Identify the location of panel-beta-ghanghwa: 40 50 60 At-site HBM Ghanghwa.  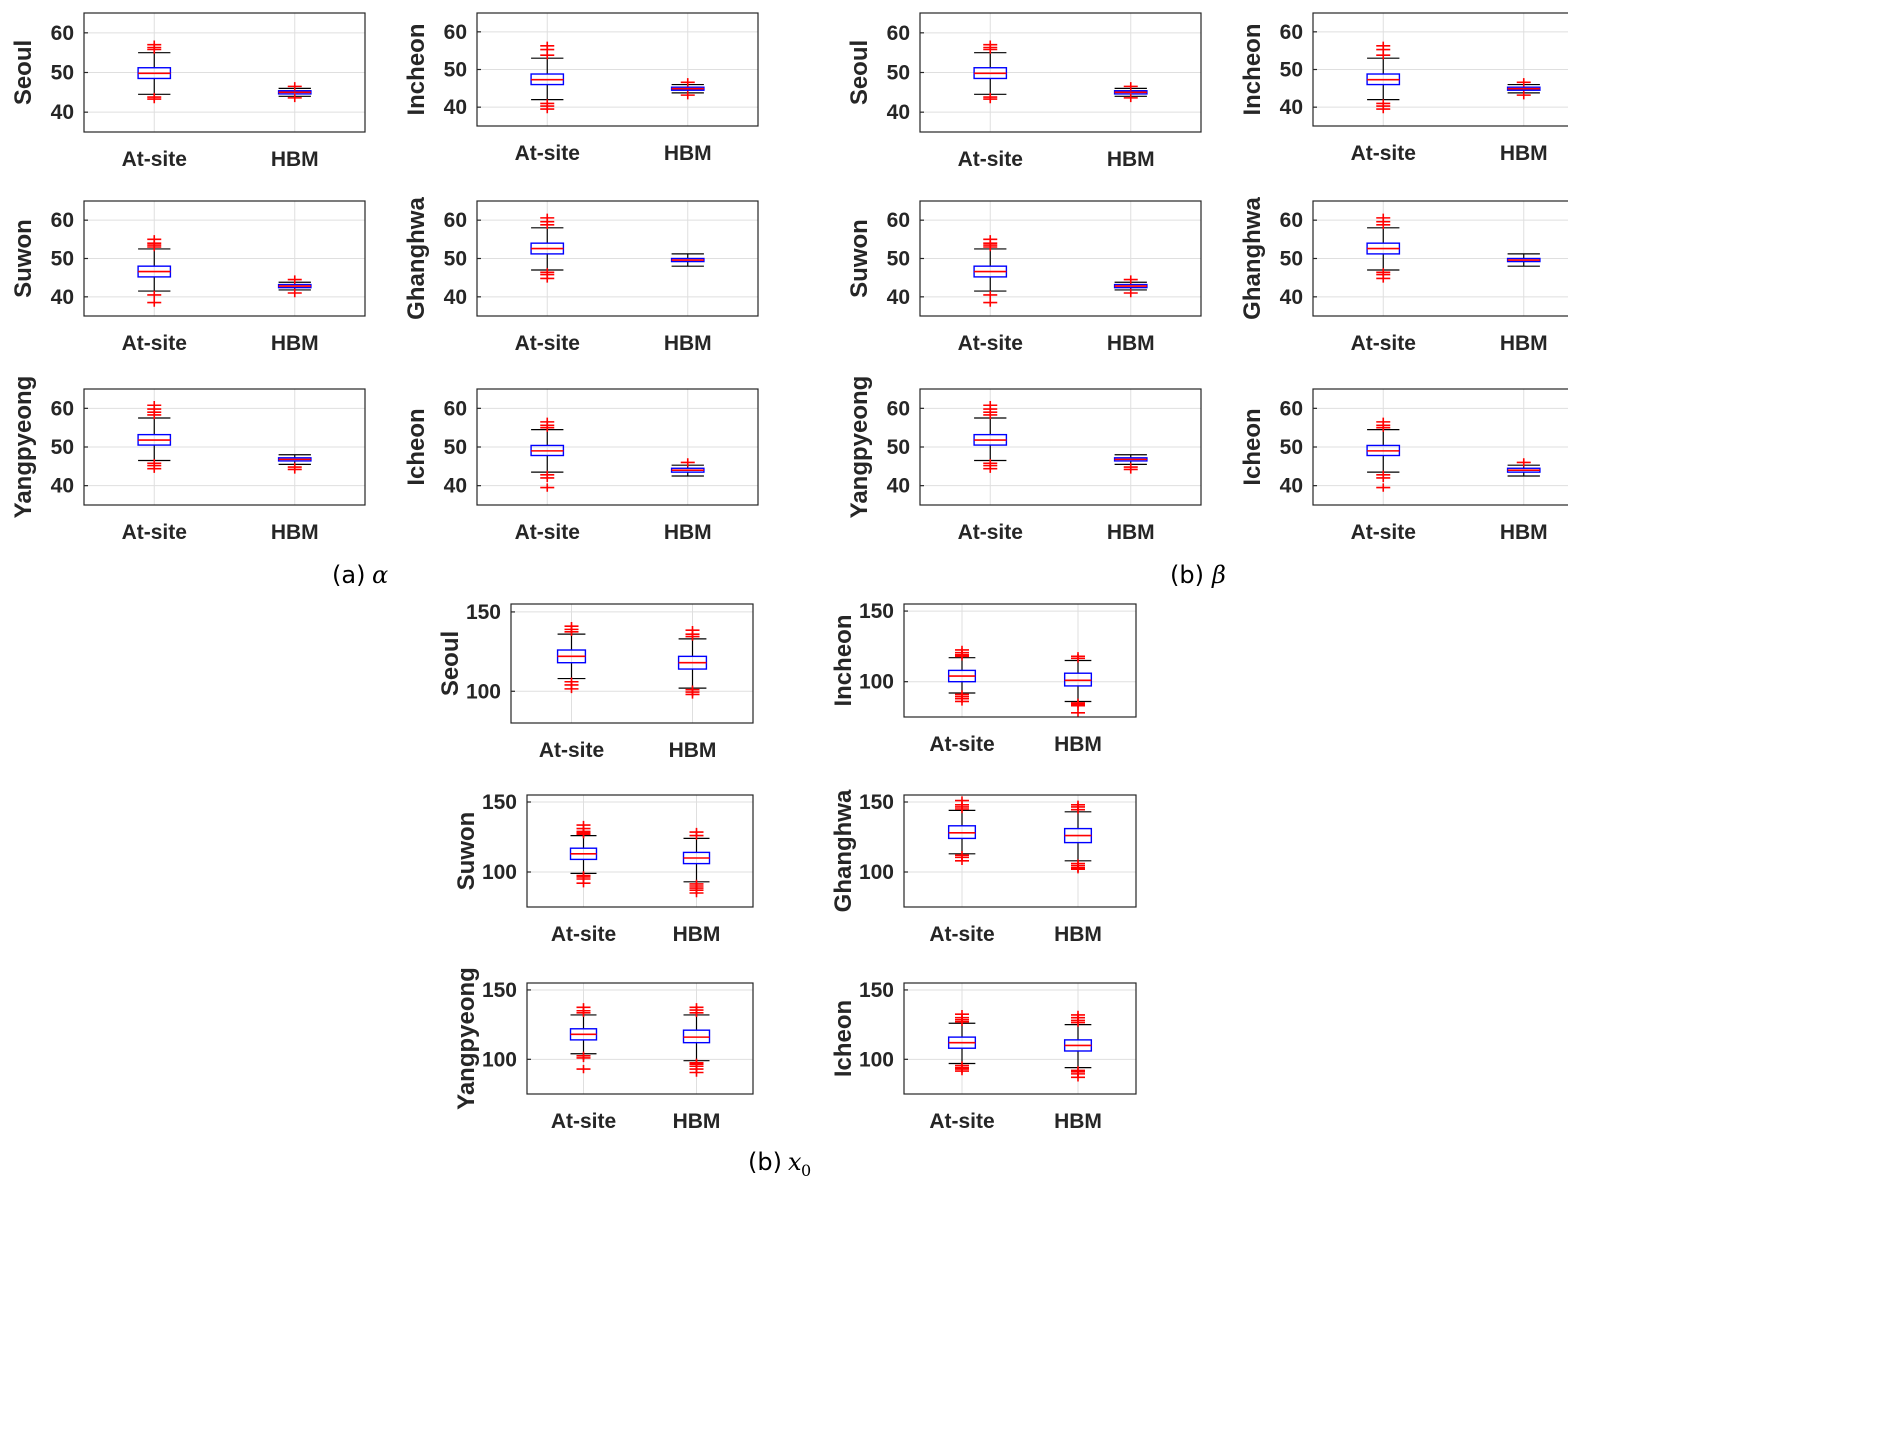
(1403, 276).